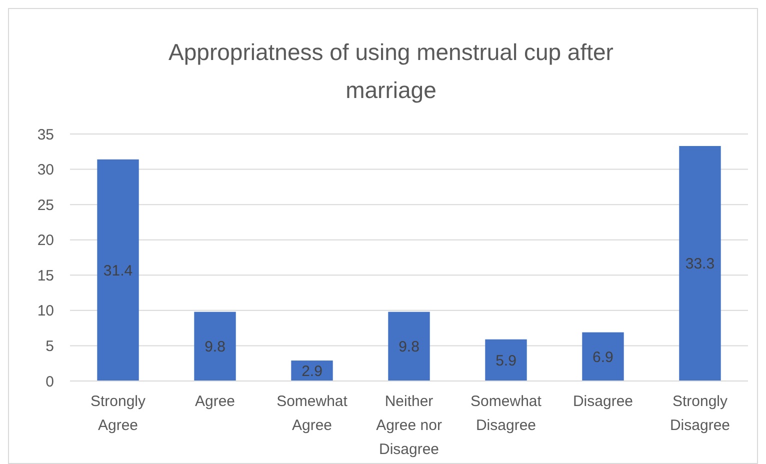  Describe the element at coordinates (506, 413) in the screenshot. I see `x-tick-label: Somewhat Disagree` at that location.